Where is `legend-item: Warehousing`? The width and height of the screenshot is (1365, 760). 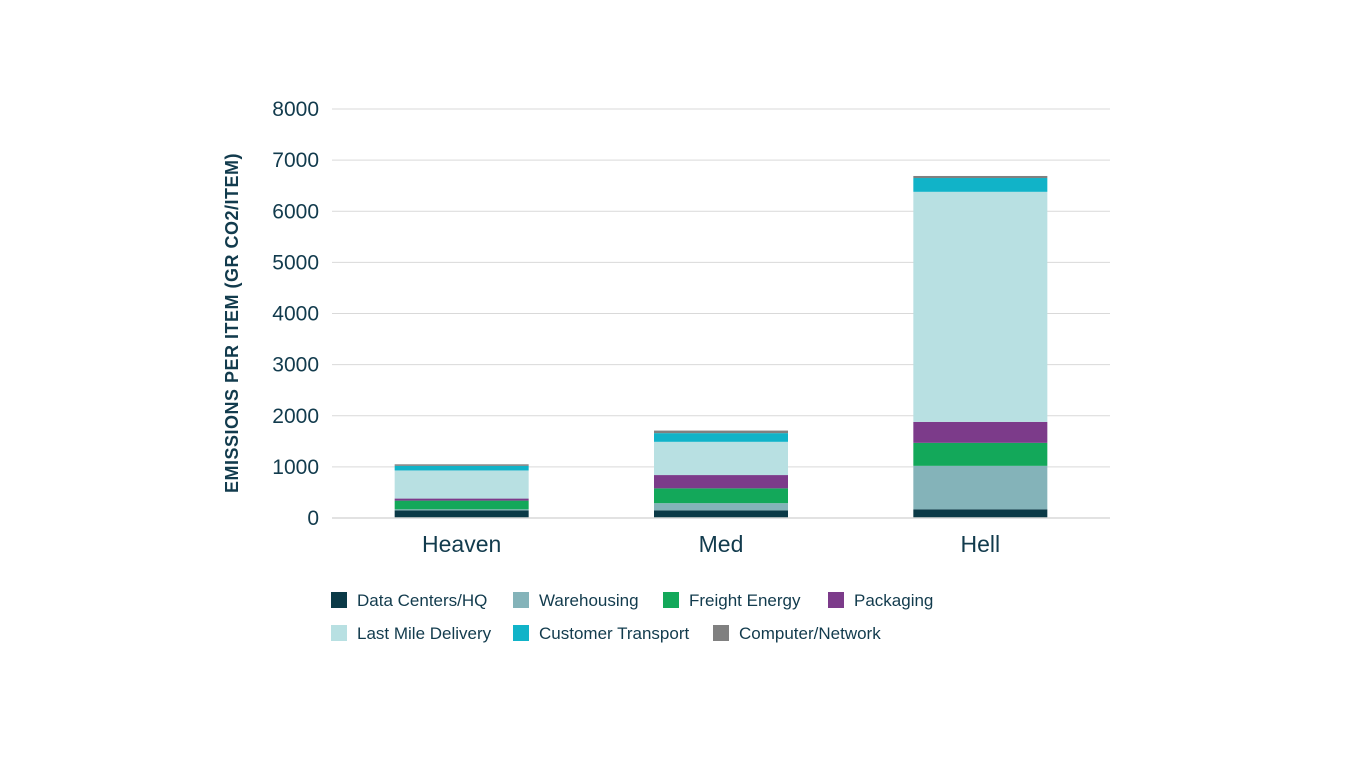 legend-item: Warehousing is located at coordinates (576, 600).